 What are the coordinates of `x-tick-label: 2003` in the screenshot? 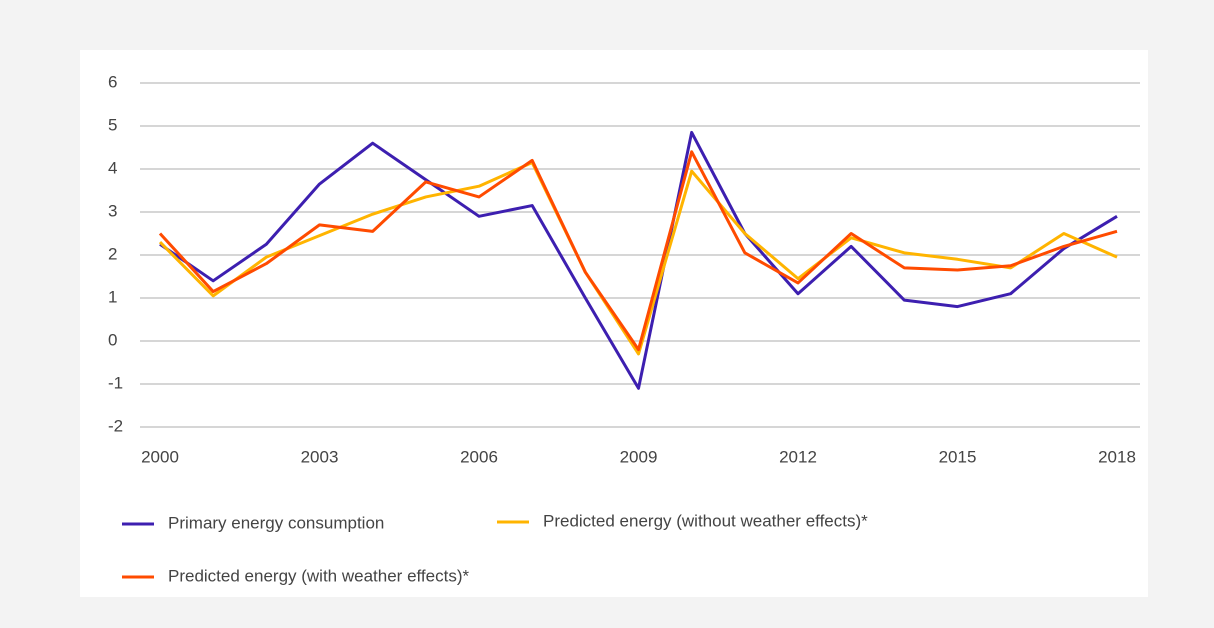 It's located at (320, 456).